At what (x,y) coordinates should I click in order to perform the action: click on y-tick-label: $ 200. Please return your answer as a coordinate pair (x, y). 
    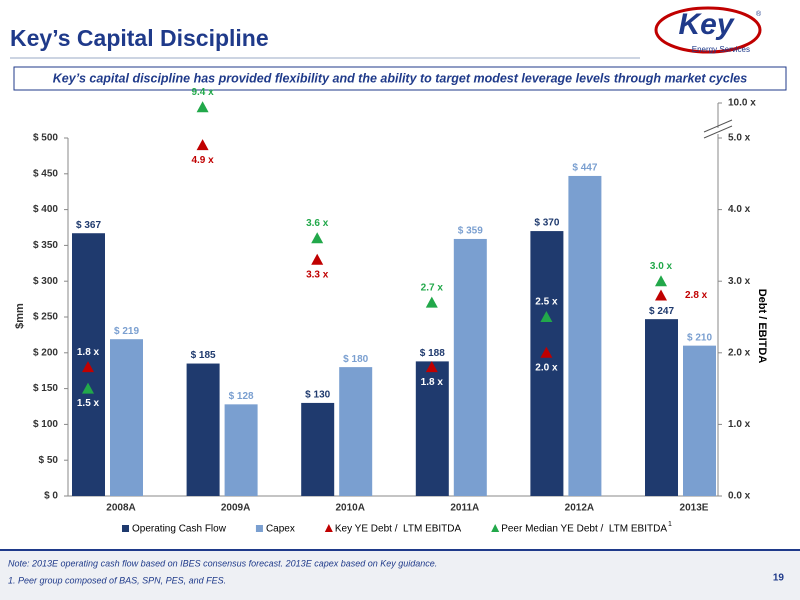
    Looking at the image, I should click on (45, 352).